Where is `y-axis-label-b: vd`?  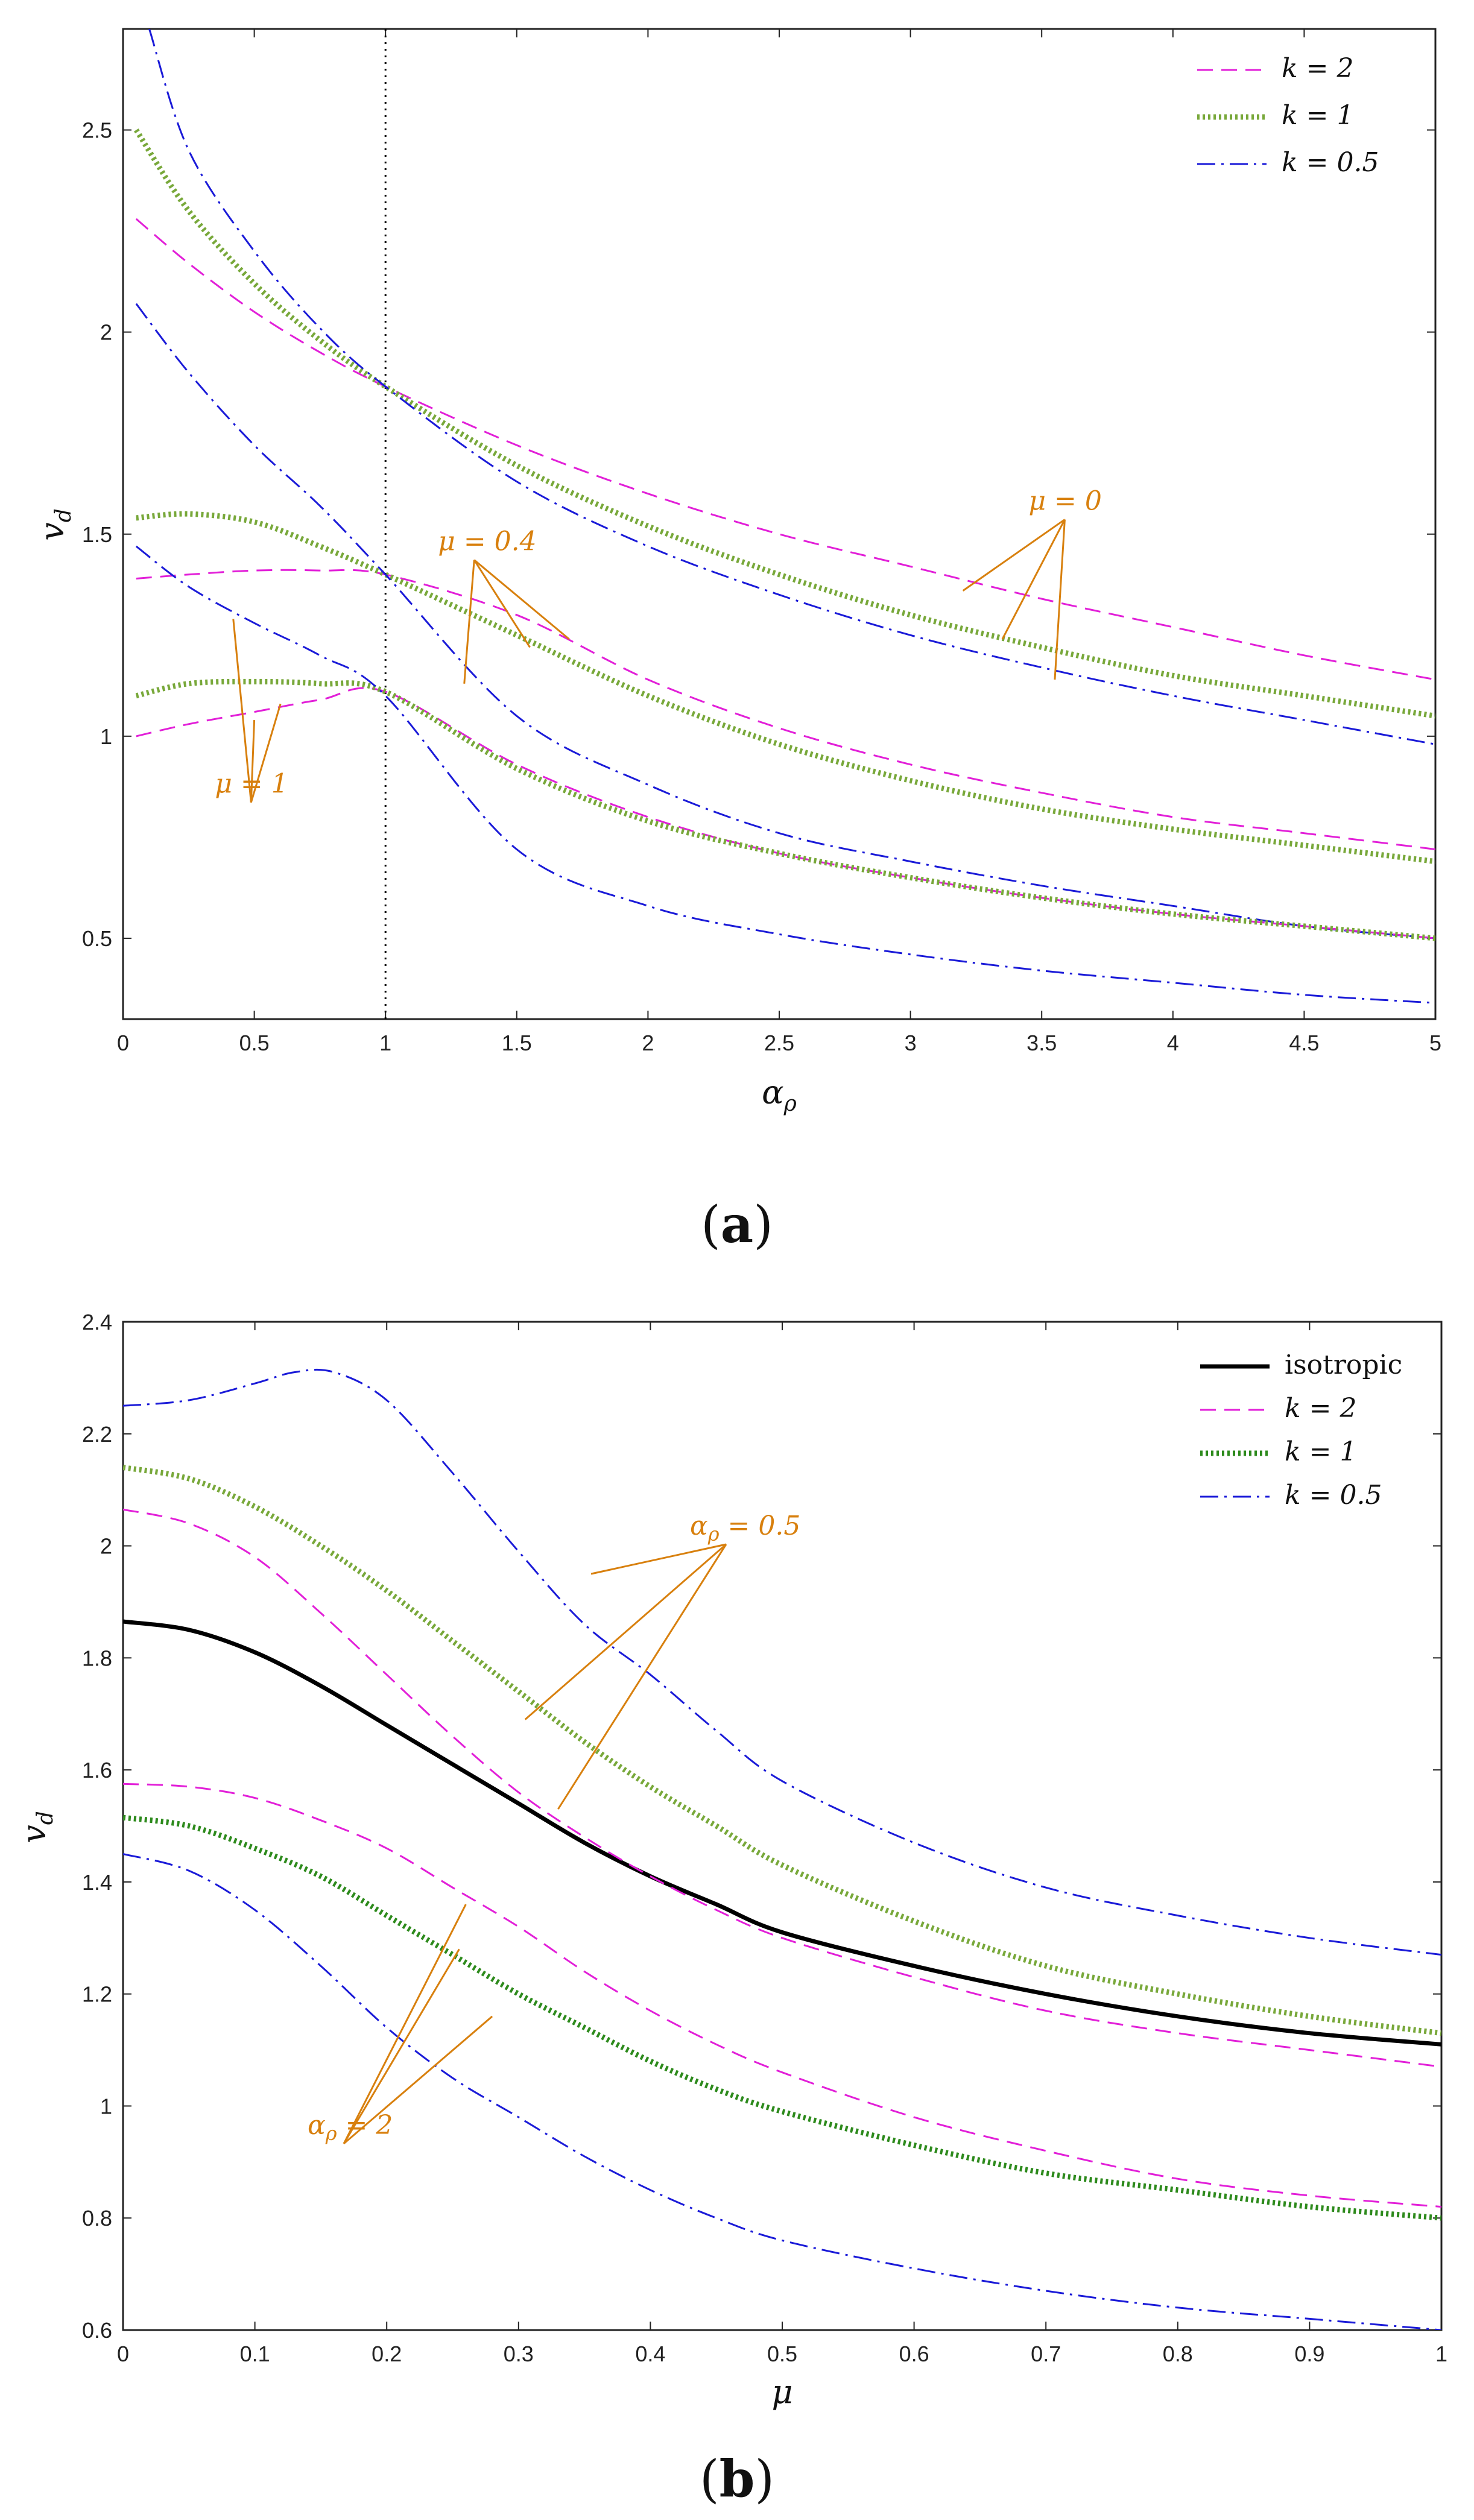
y-axis-label-b: vd is located at coordinates (36, 1827).